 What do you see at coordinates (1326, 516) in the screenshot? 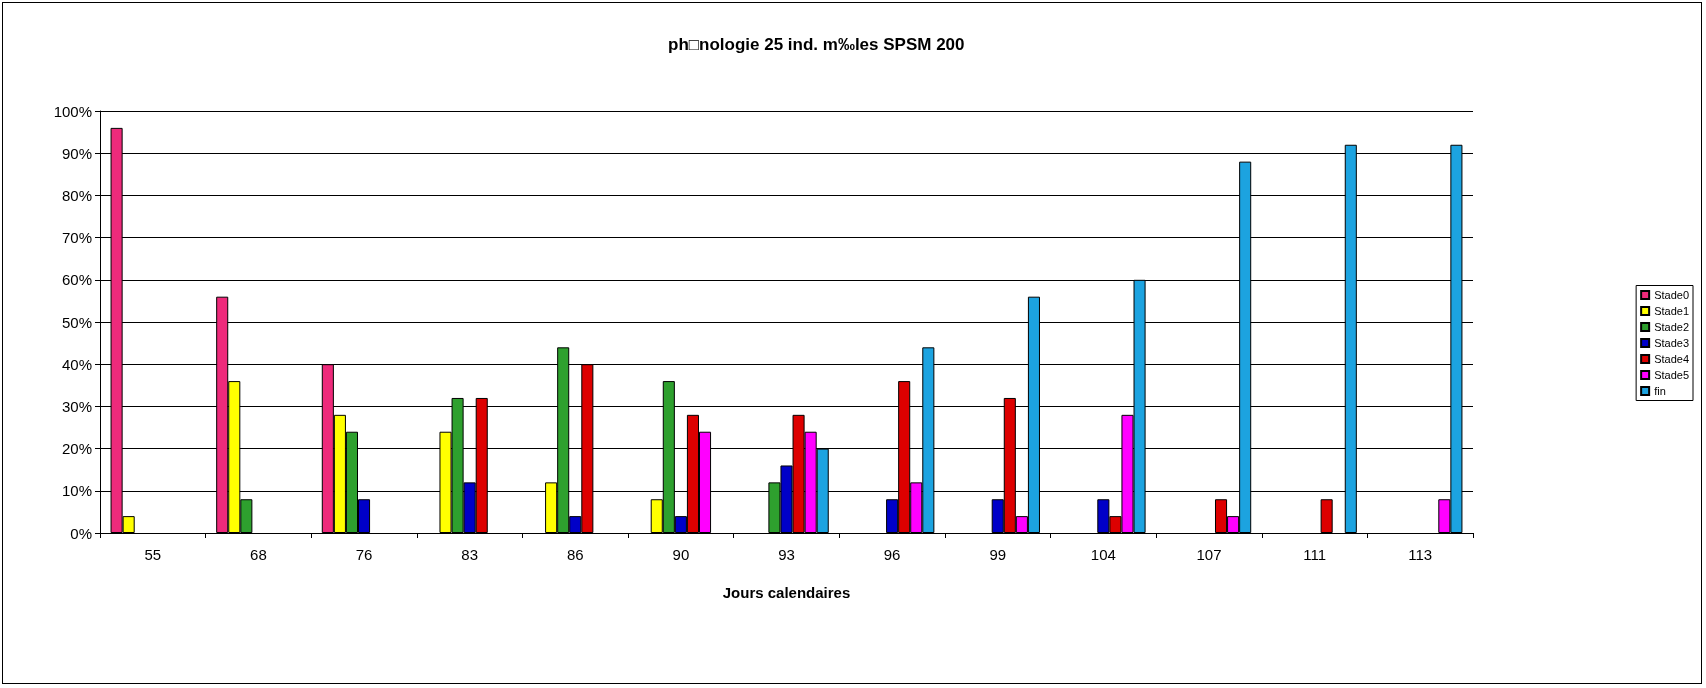
I see `bar` at bounding box center [1326, 516].